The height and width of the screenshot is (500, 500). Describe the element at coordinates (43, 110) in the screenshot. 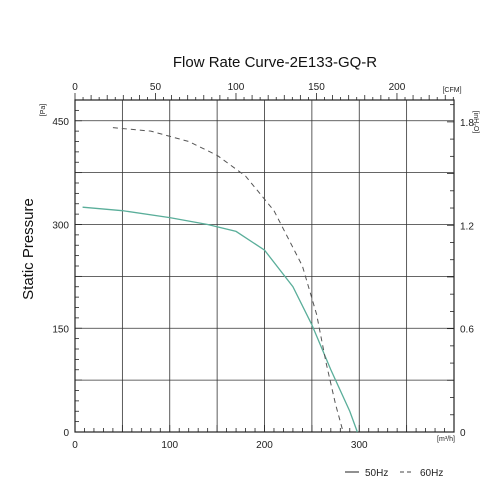

I see `y-unit-left: [Pa]` at that location.